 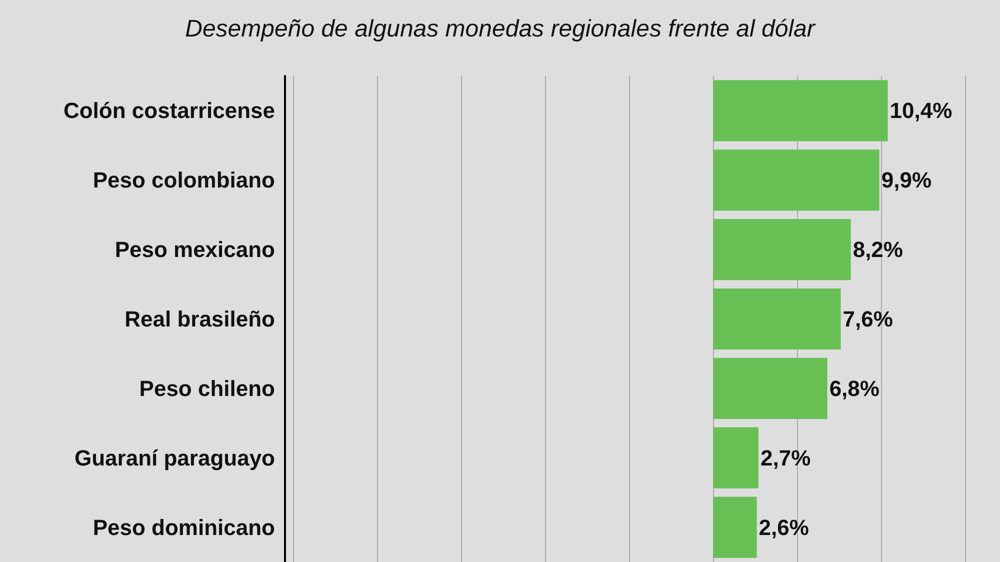 I want to click on data-label: 10,4%, so click(x=921, y=111).